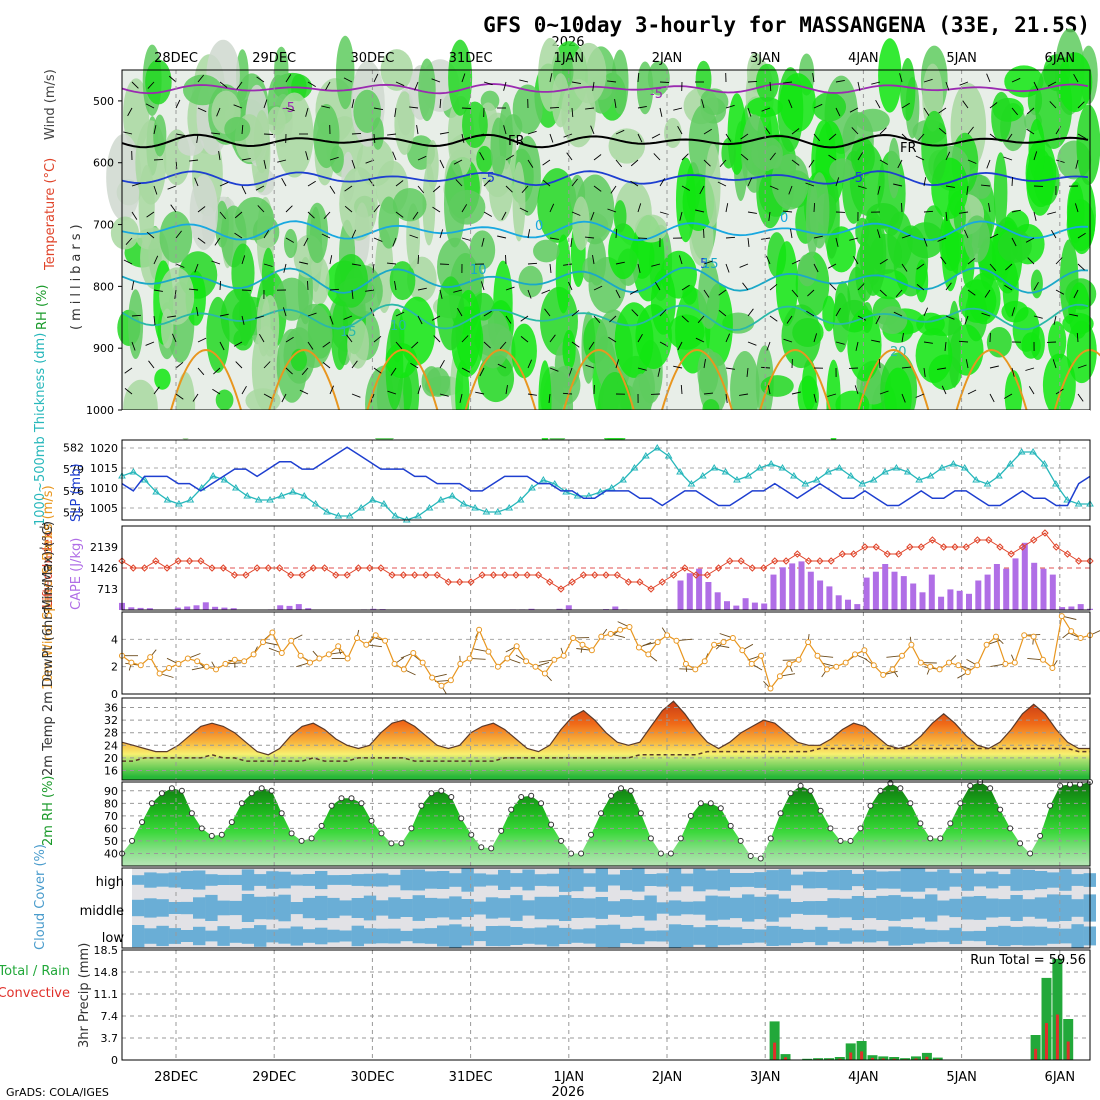 Image resolution: width=1100 pixels, height=1100 pixels. Describe the element at coordinates (73, 491) in the screenshot. I see `thickness-tick: 576` at that location.